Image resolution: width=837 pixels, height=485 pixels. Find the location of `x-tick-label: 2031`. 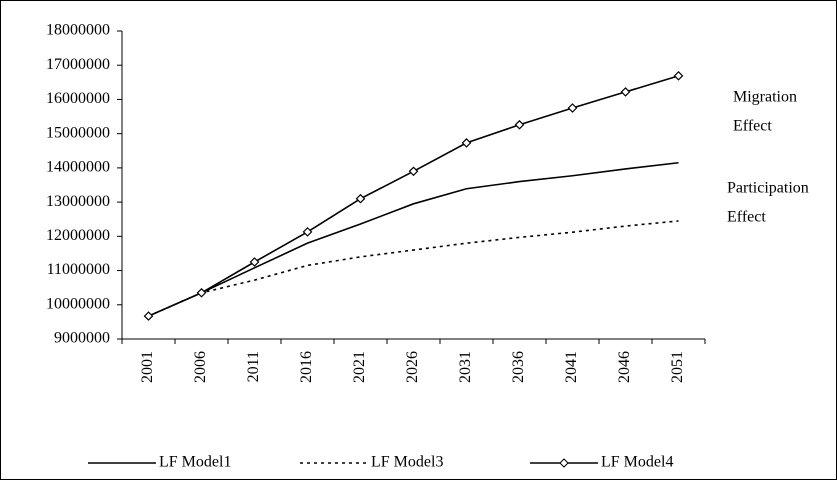

x-tick-label: 2031 is located at coordinates (465, 367).